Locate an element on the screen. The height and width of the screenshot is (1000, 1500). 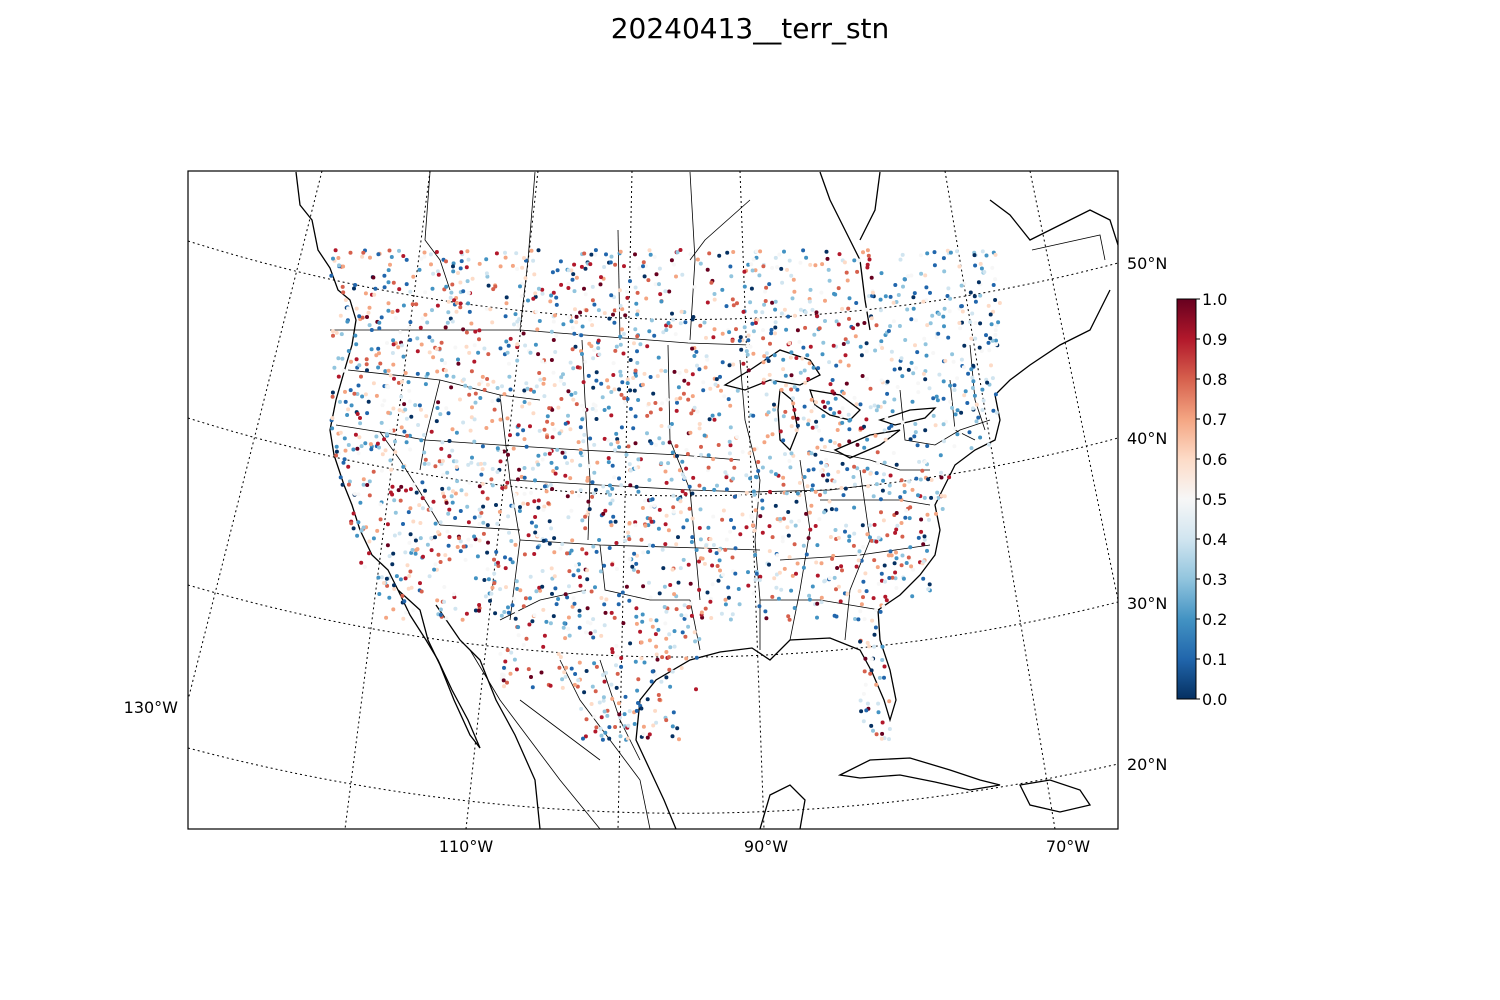
cuba is located at coordinates (919, 774).